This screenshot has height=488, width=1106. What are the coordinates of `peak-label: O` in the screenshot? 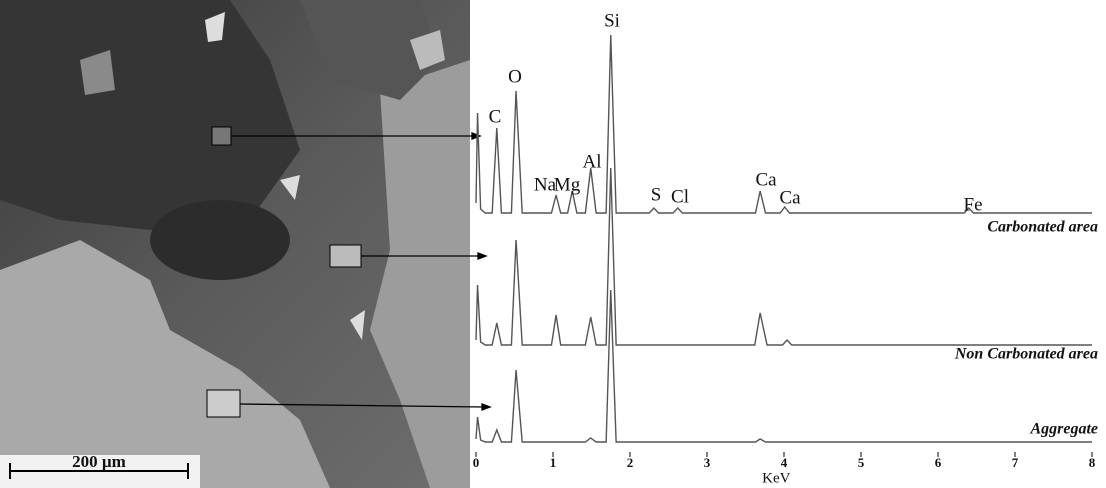 It's located at (515, 76).